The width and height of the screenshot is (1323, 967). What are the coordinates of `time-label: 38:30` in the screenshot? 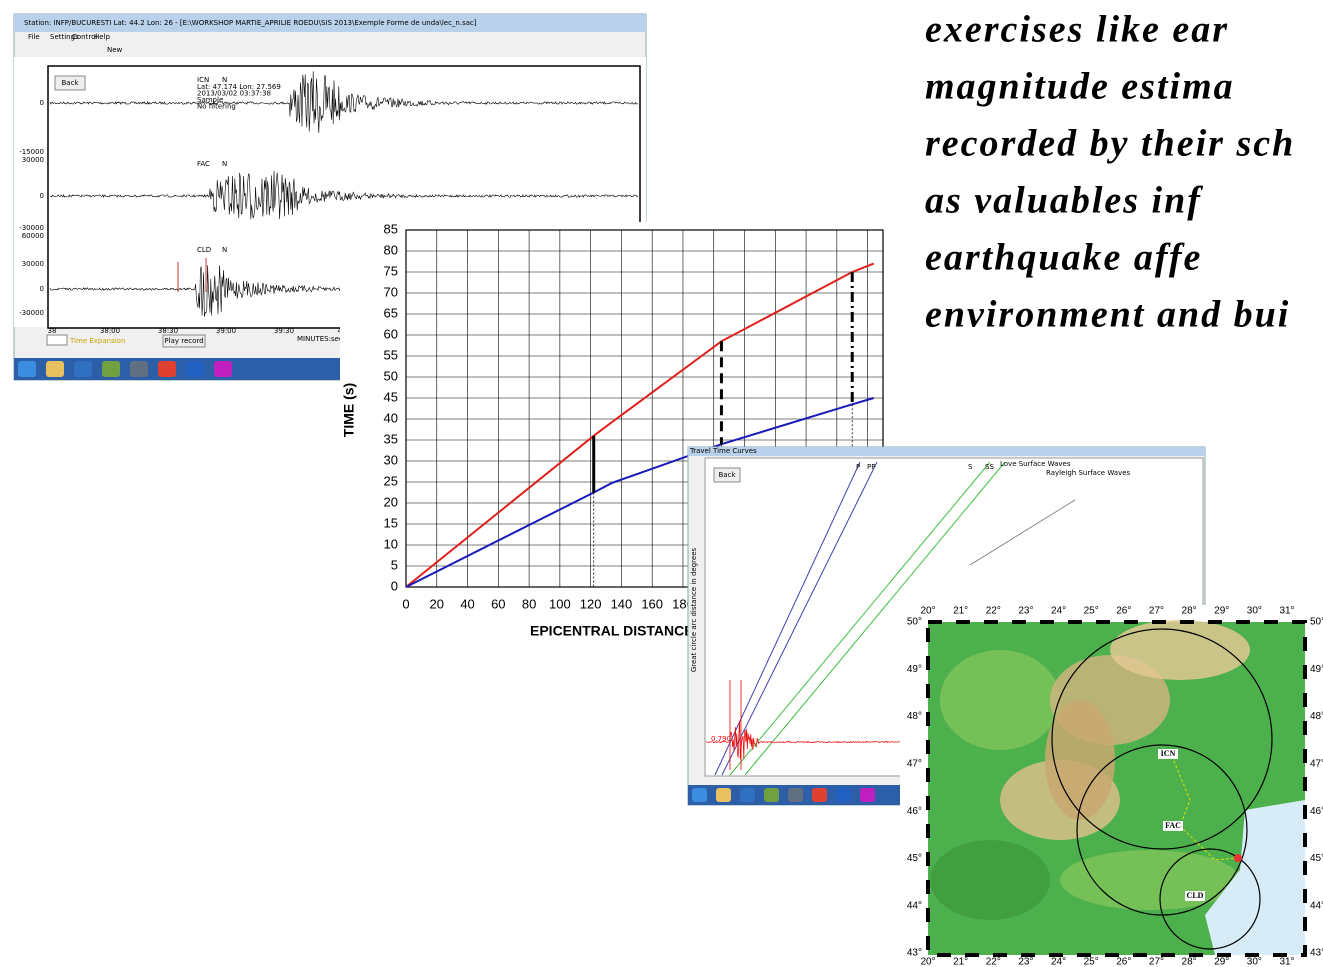 It's located at (168, 331).